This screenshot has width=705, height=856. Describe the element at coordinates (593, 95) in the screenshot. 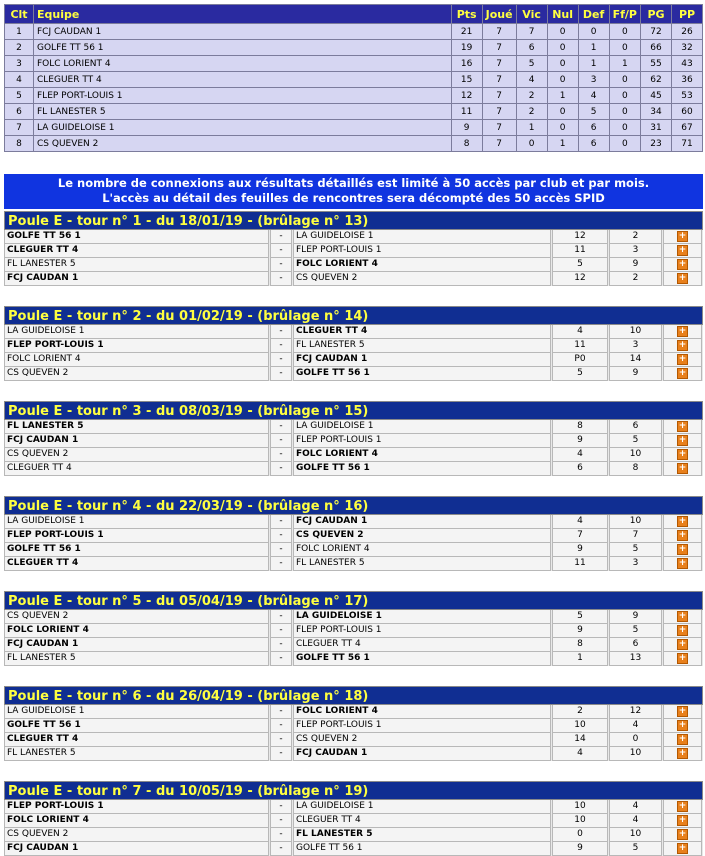

I see `standings-cell-def: 4` at that location.